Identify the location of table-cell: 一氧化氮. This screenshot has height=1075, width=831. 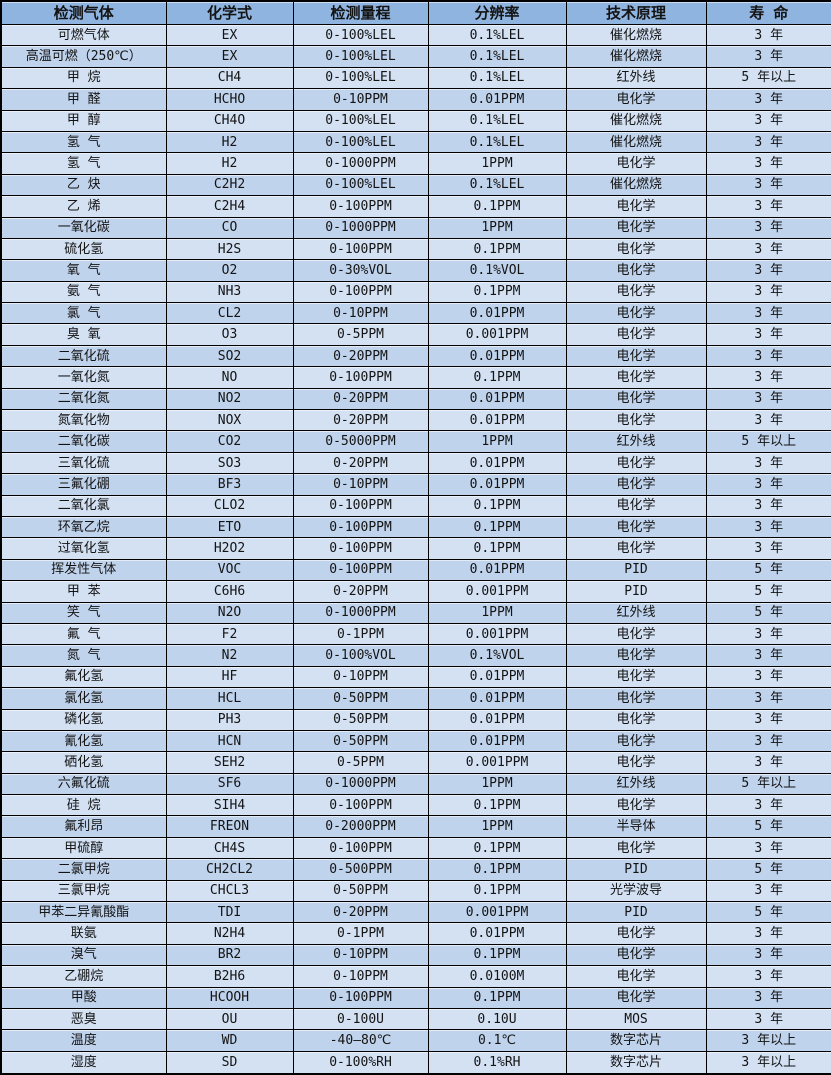
(83, 377).